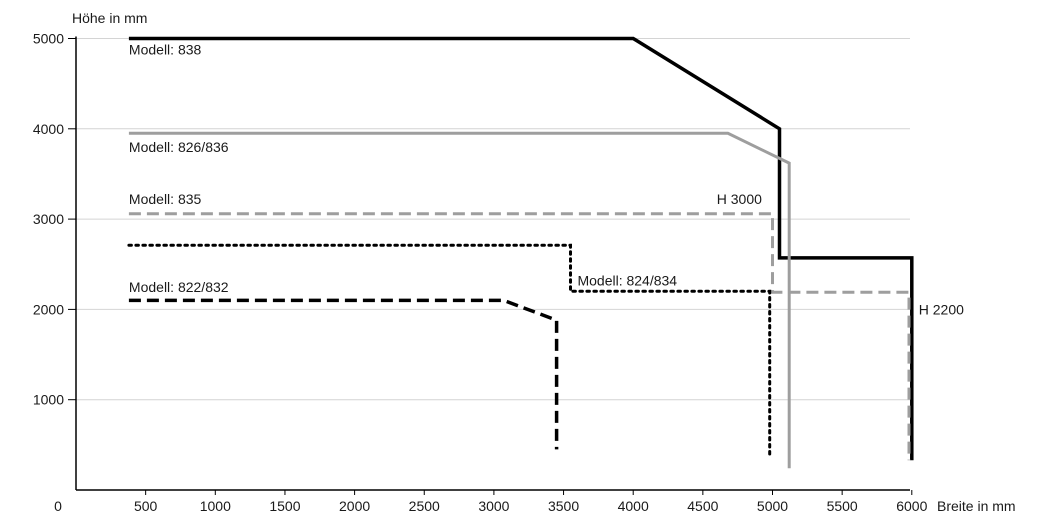 The height and width of the screenshot is (513, 1043). What do you see at coordinates (48, 400) in the screenshot?
I see `y-tick-label: 1000` at bounding box center [48, 400].